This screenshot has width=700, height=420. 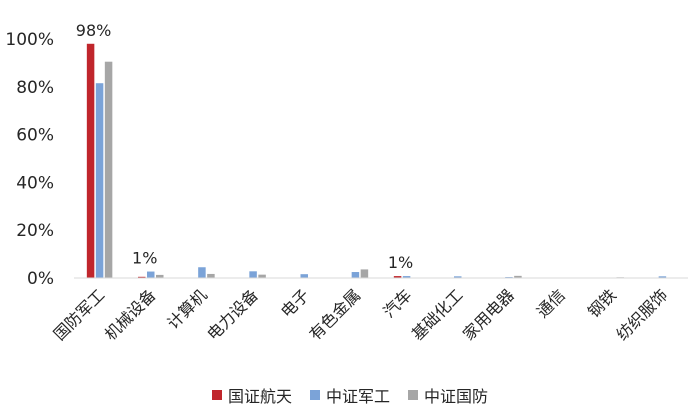 What do you see at coordinates (295, 303) in the screenshot?
I see `x-tick-label: 电子` at bounding box center [295, 303].